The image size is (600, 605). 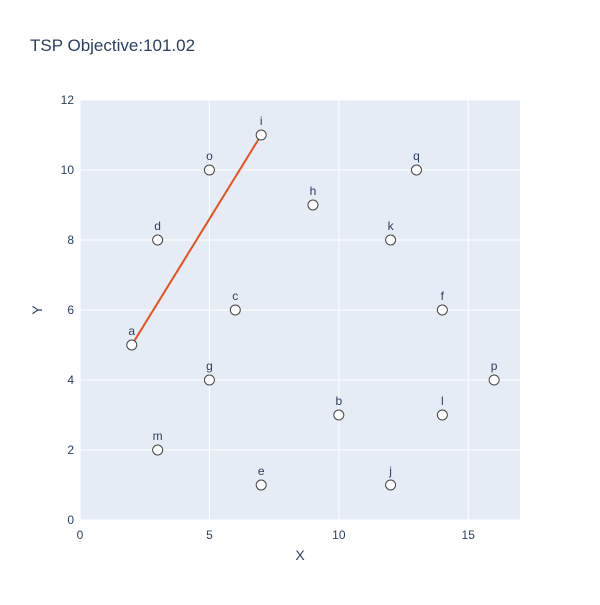 What do you see at coordinates (70, 380) in the screenshot?
I see `y-tick-label: 4` at bounding box center [70, 380].